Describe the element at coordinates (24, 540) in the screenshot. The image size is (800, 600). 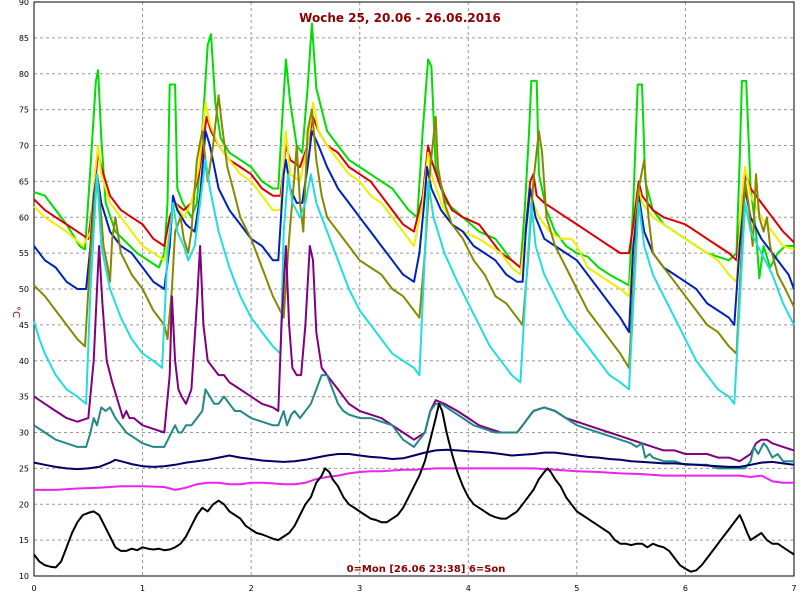
I see `y-tick-label: 15` at that location.